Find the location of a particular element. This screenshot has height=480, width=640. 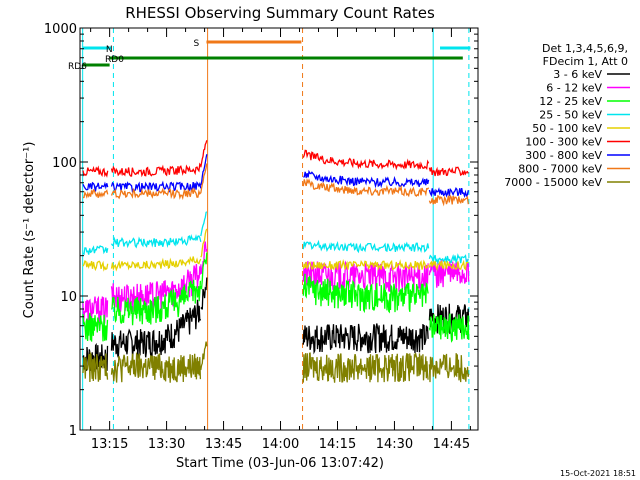

y-tick-label: 1000 is located at coordinates (60, 29).